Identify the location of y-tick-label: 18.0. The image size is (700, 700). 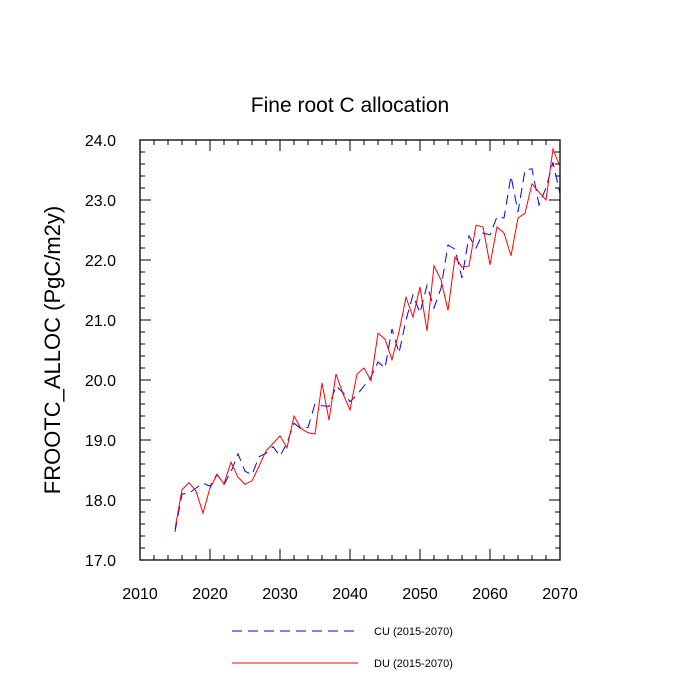
(100, 501).